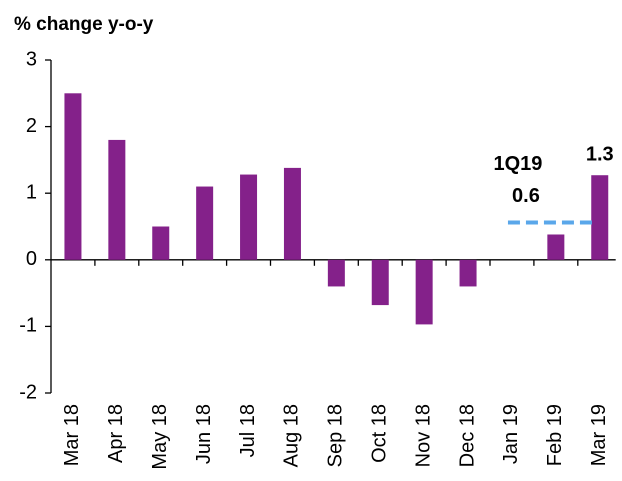  What do you see at coordinates (555, 435) in the screenshot?
I see `x-tick-label: Feb 19` at bounding box center [555, 435].